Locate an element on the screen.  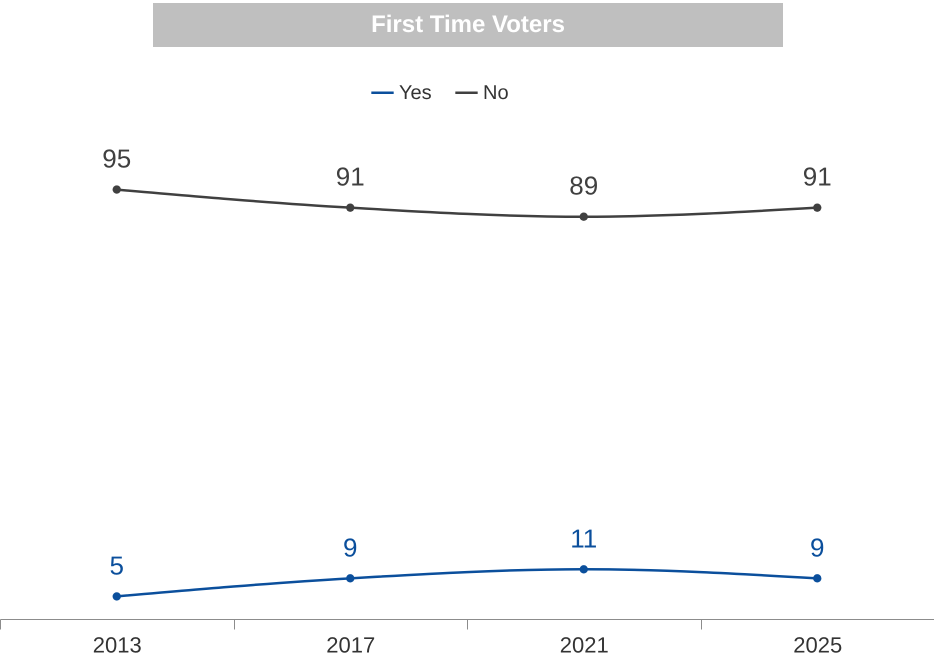
data-label: 5 is located at coordinates (117, 565).